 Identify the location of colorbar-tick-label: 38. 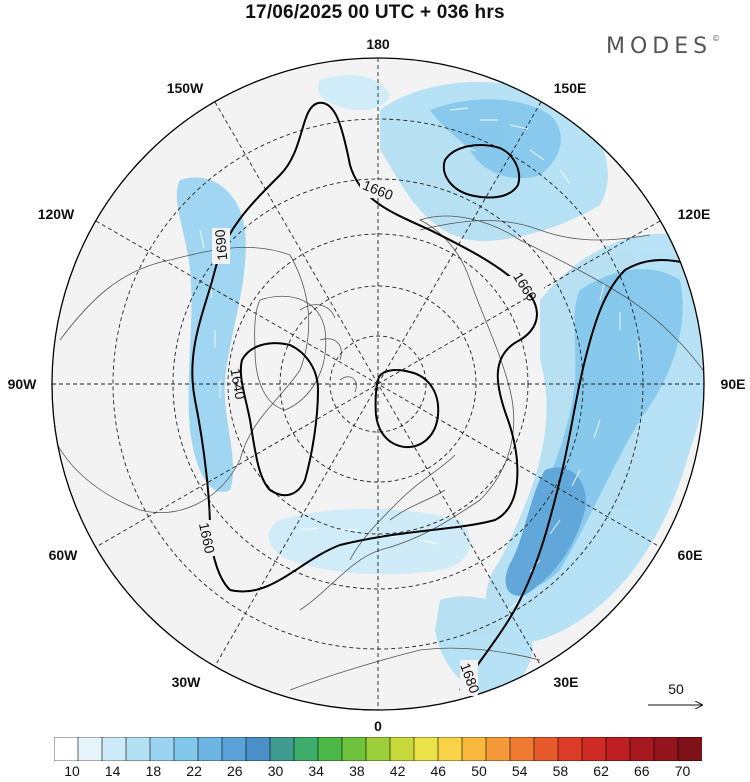
(357, 771).